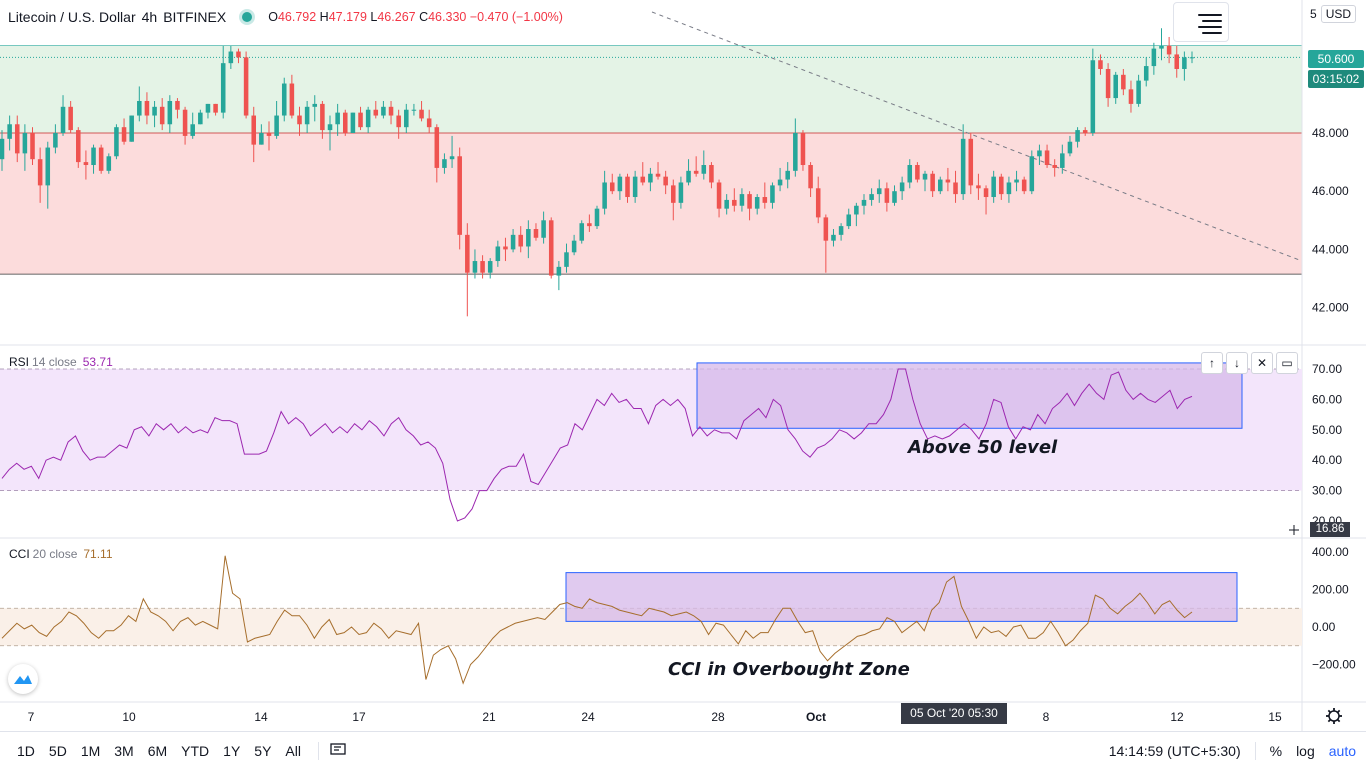 The image size is (1366, 769). I want to click on cci-line, so click(597, 620).